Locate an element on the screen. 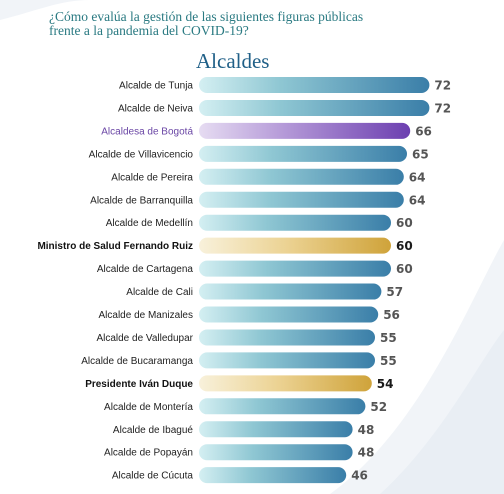 This screenshot has width=504, height=494. category-label: Alcalde de Pereira is located at coordinates (152, 177).